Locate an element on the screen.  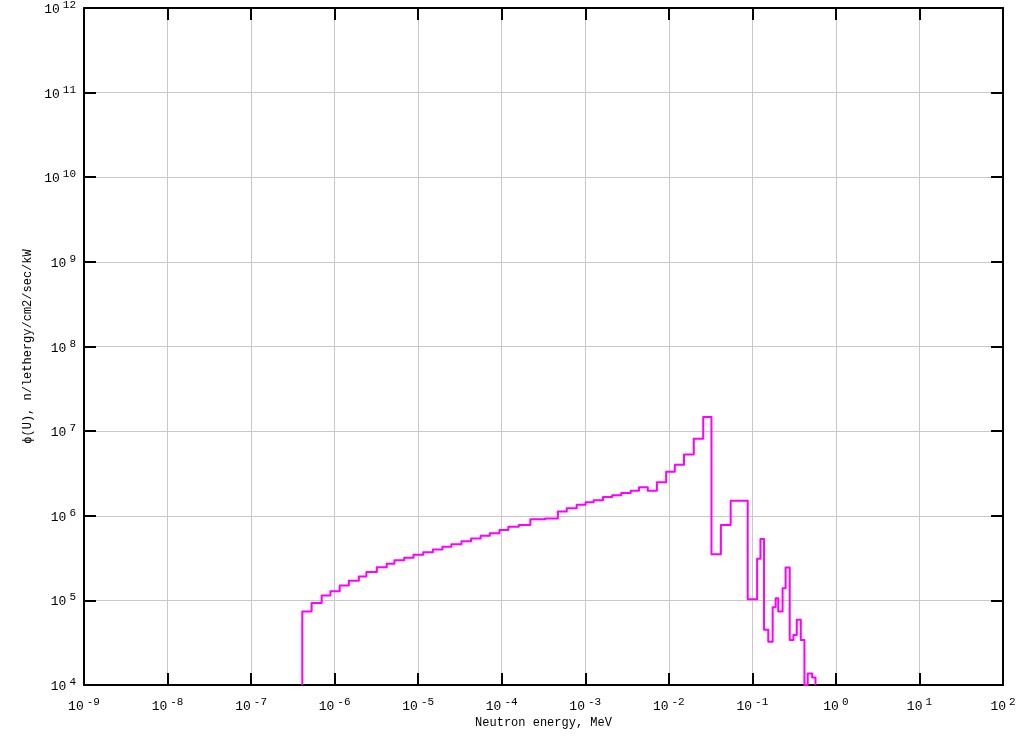
x-tick-label: 10$^{-3}$ is located at coordinates (585, 705).